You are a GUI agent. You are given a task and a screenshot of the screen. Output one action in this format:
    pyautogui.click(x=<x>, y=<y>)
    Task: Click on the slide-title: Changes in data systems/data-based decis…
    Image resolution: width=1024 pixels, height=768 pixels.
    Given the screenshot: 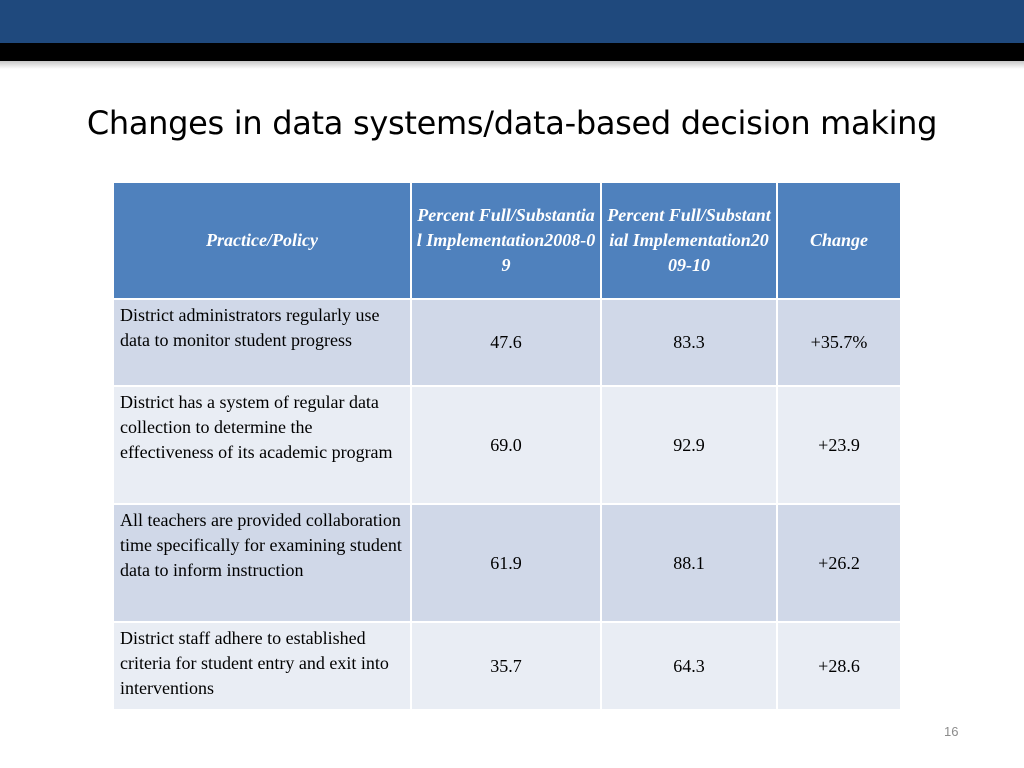 What is the action you would take?
    pyautogui.click(x=512, y=123)
    